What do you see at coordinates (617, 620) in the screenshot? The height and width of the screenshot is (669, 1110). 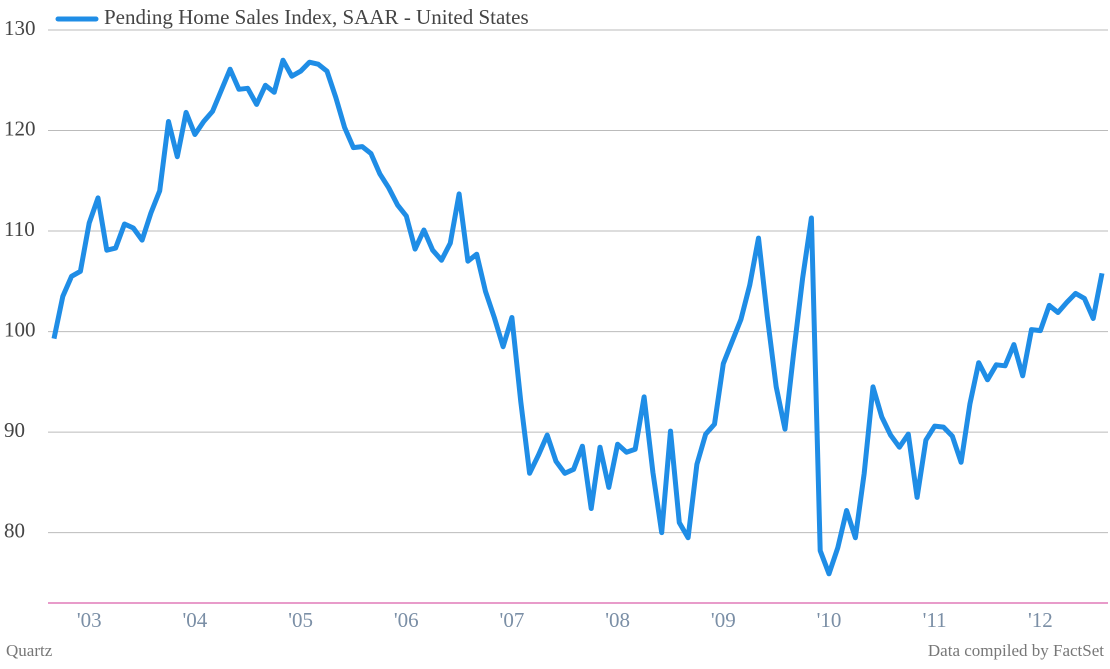 I see `x-tick-label: '08` at bounding box center [617, 620].